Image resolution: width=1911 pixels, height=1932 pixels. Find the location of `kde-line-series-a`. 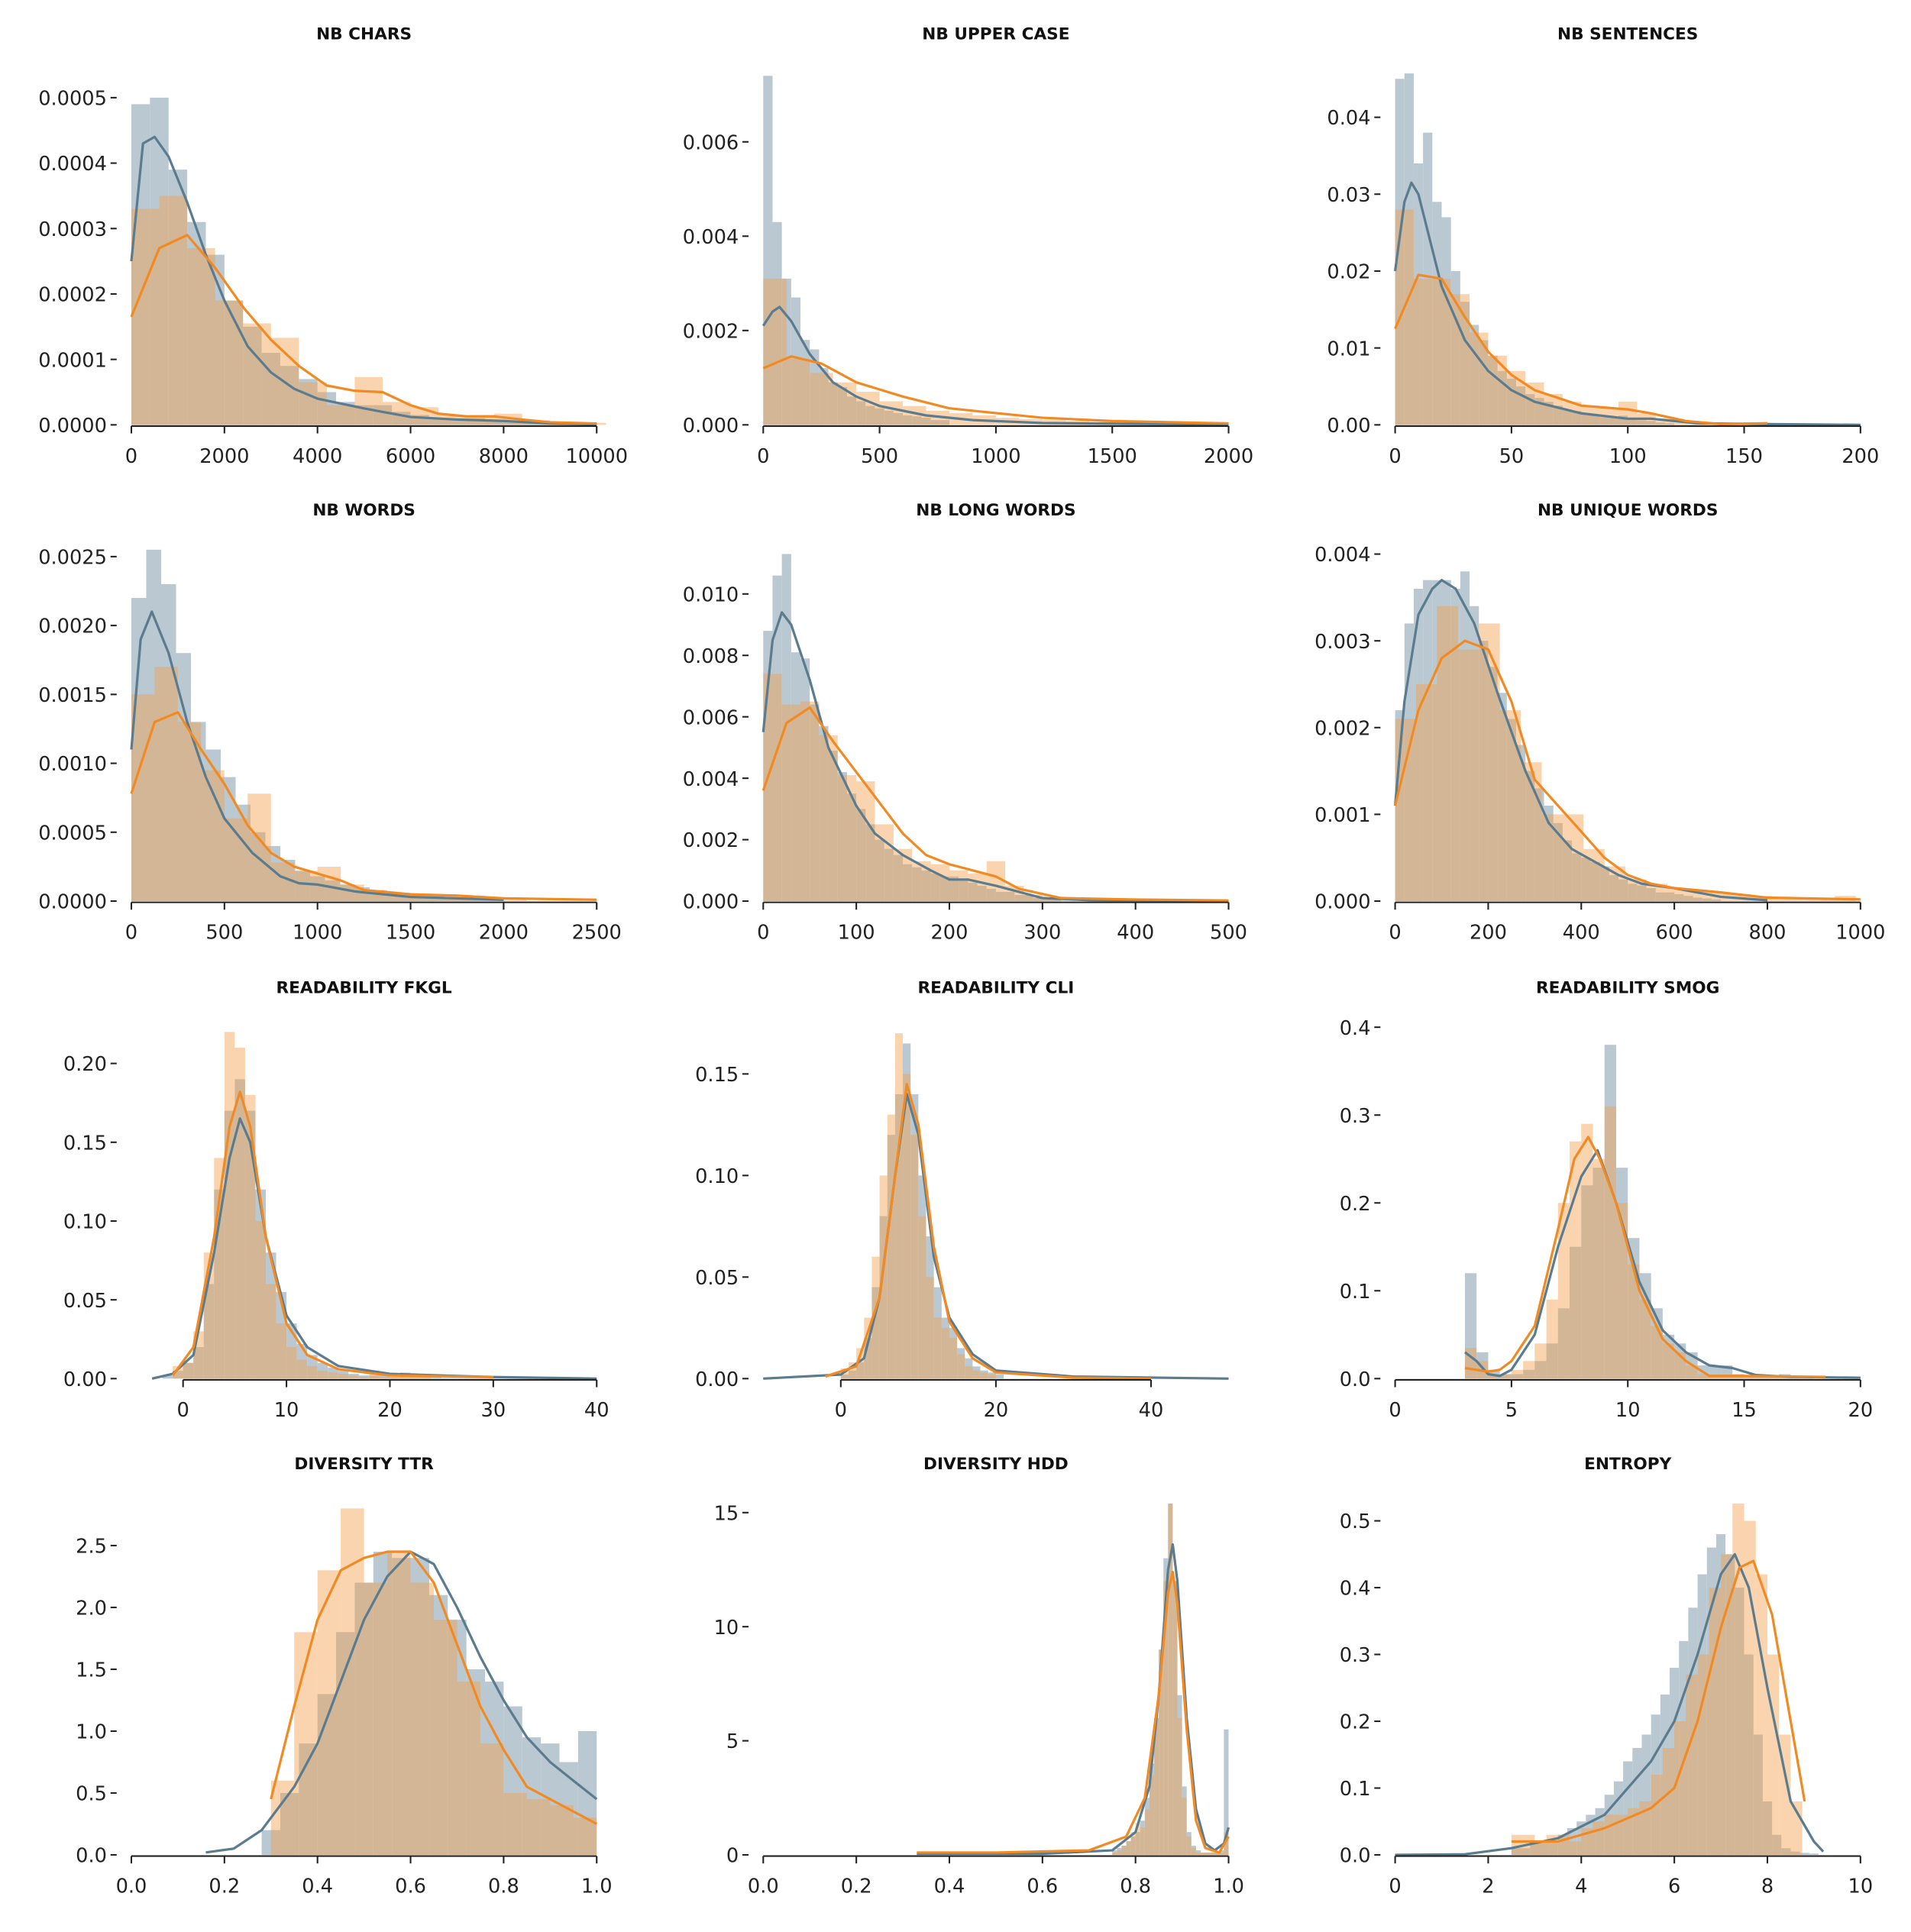

kde-line-series-a is located at coordinates (363, 280).